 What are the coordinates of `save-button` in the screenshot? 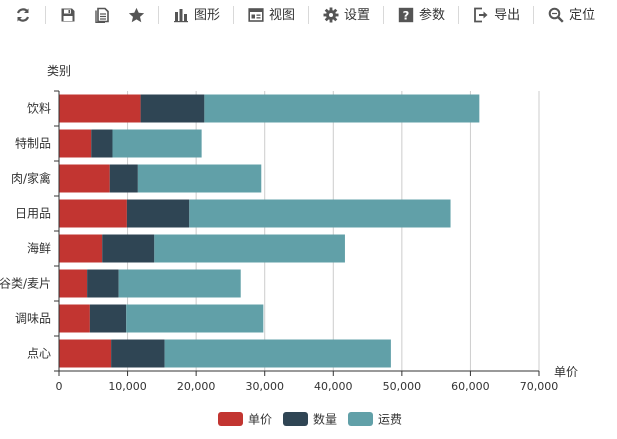 It's located at (68, 15).